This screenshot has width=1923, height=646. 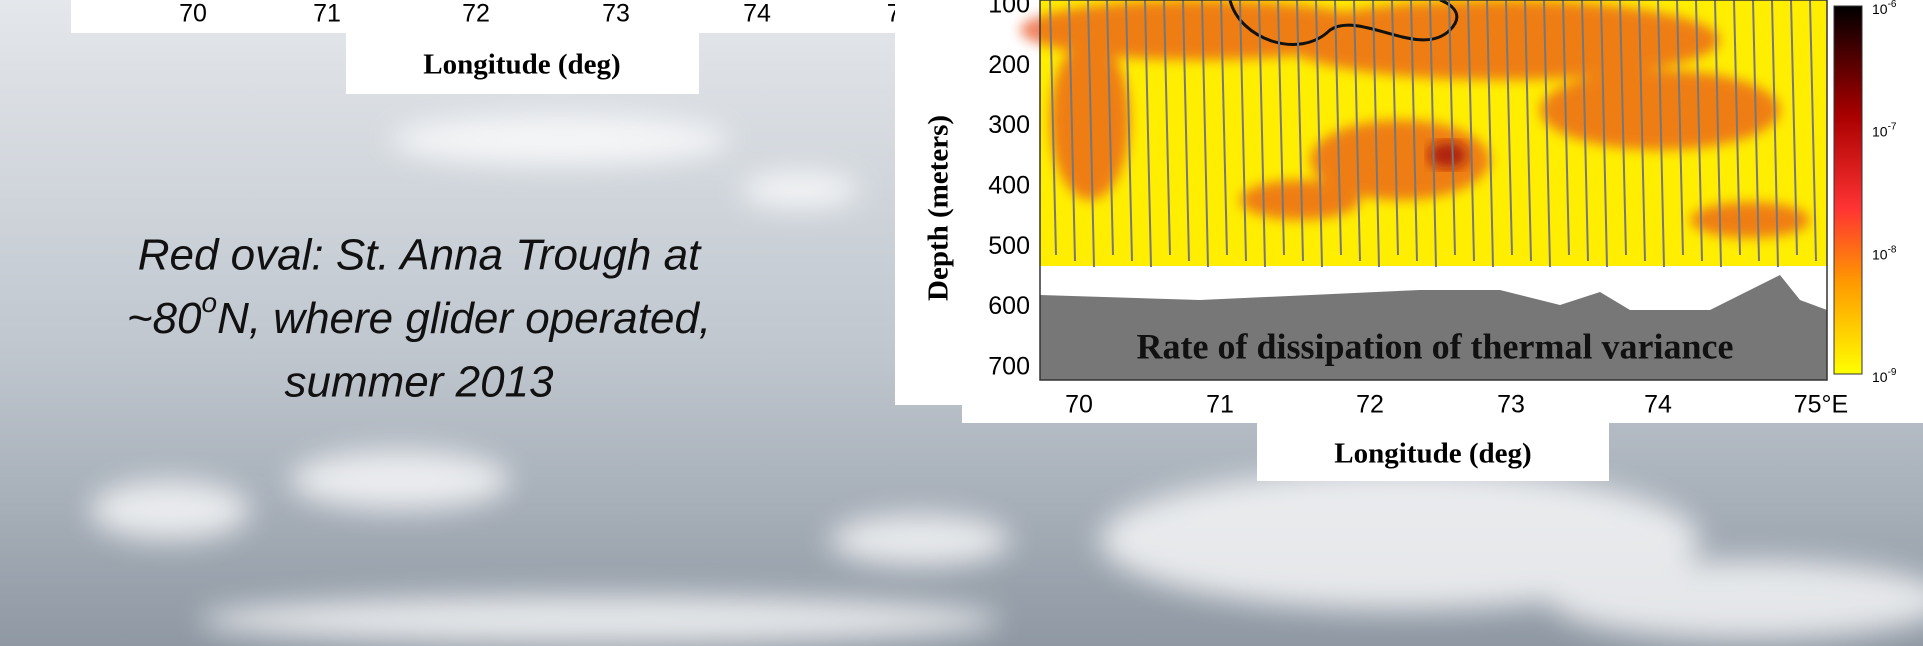 What do you see at coordinates (1892, 126) in the screenshot?
I see `colorbar-exp: -7` at bounding box center [1892, 126].